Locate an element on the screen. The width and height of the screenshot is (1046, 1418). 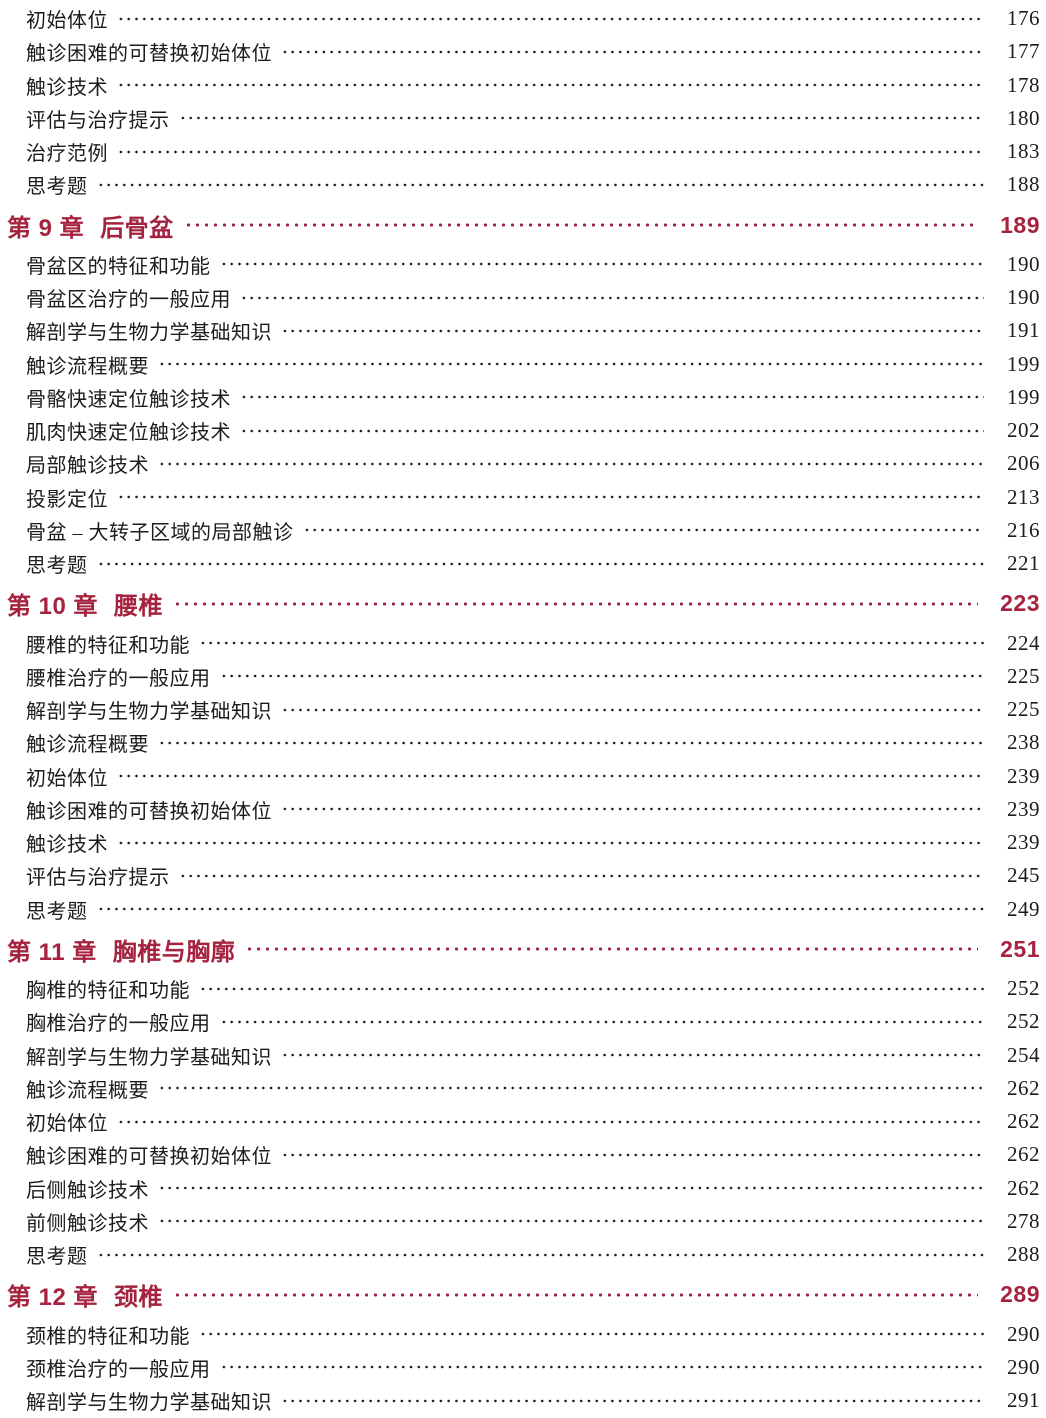
toc-entry-page-number: 249 is located at coordinates (1023, 908).